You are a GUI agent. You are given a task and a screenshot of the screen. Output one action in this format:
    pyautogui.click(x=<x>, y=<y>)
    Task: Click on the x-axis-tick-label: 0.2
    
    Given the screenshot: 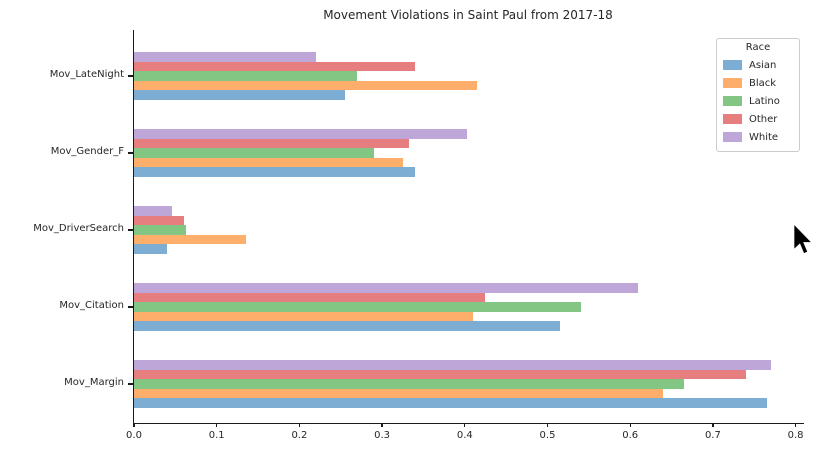 What is the action you would take?
    pyautogui.click(x=299, y=435)
    